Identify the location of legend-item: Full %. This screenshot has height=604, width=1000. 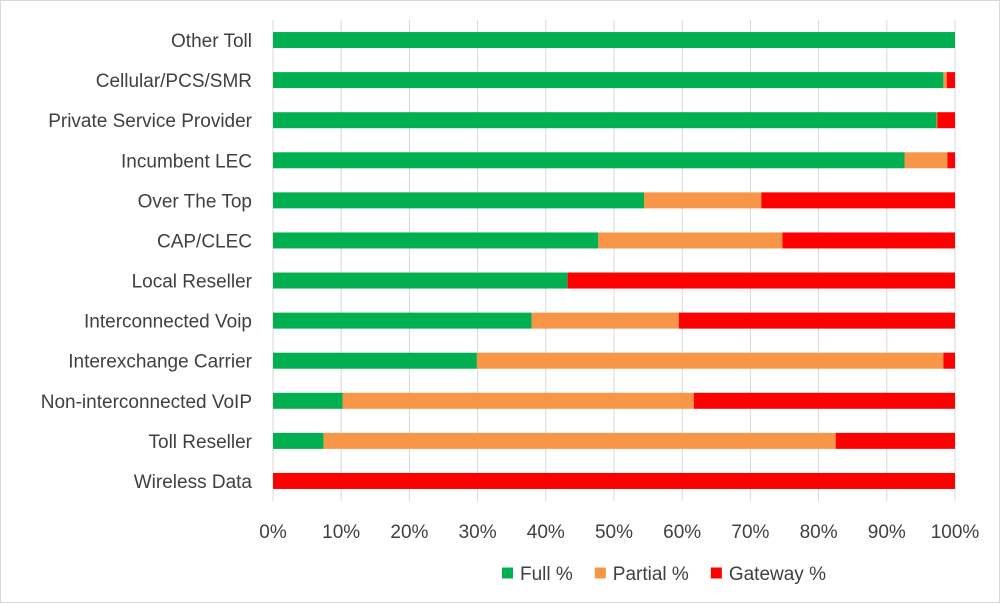
(537, 574).